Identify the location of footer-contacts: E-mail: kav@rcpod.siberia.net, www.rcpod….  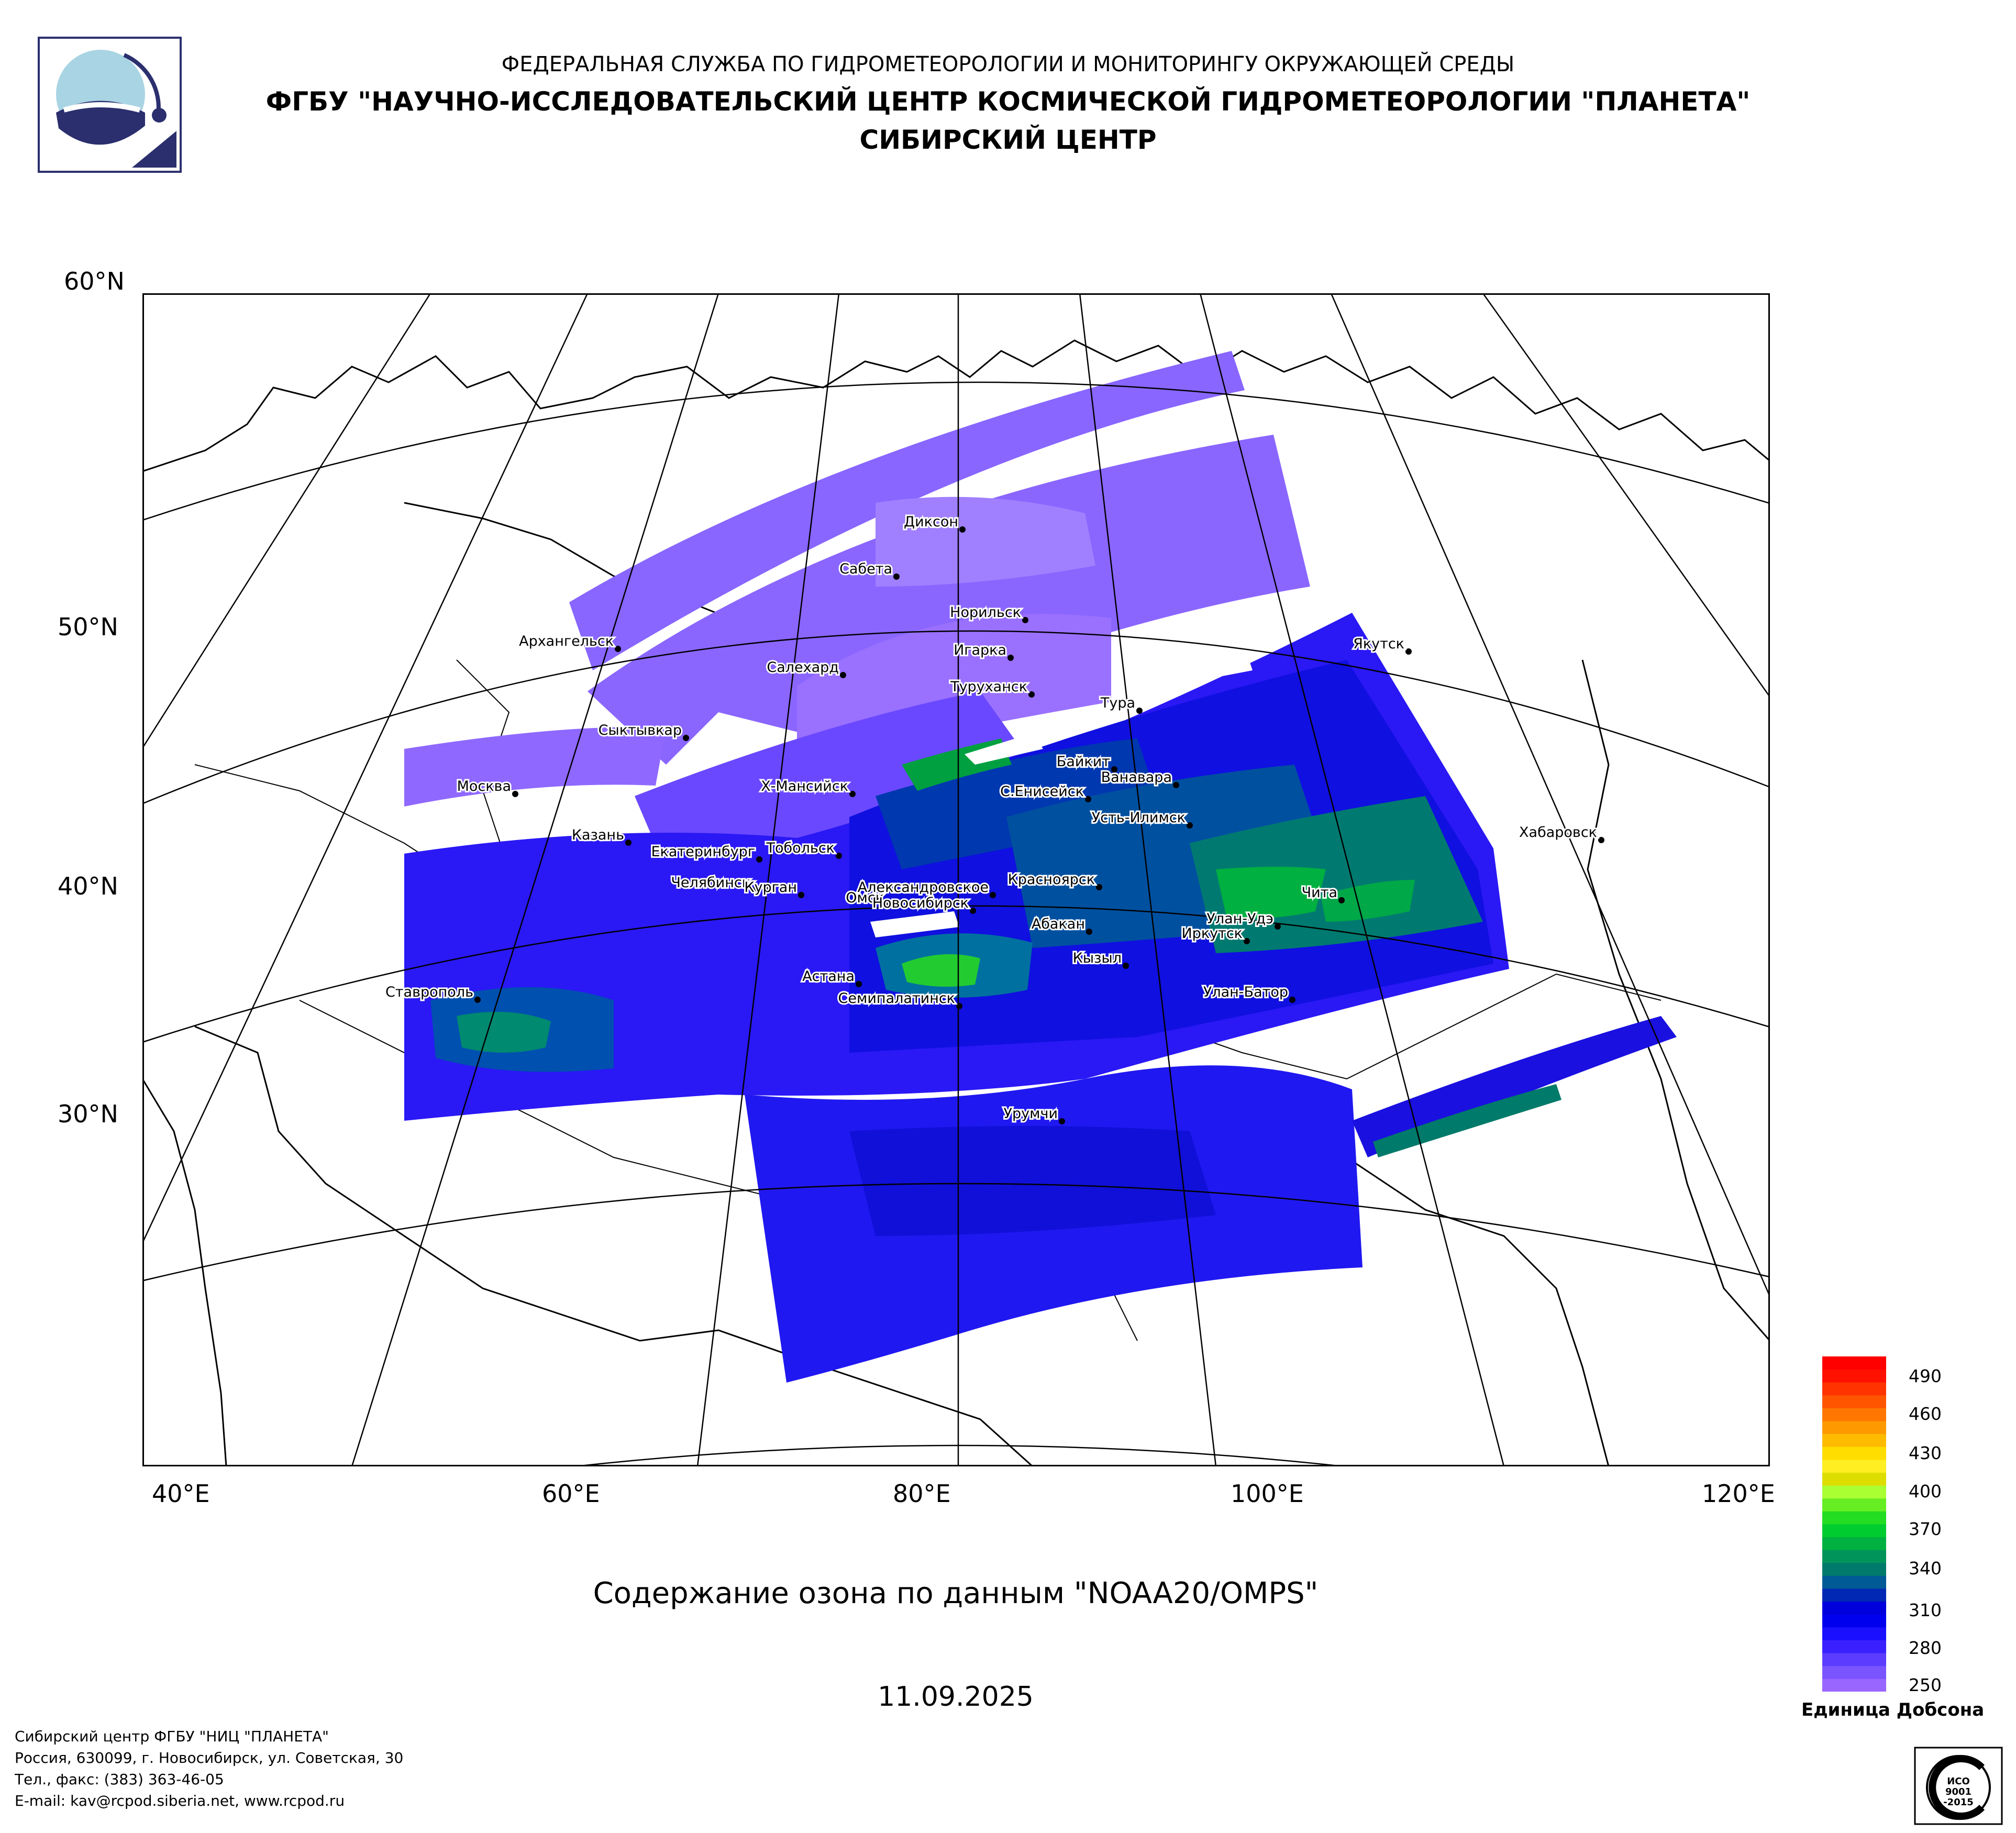
(180, 1800).